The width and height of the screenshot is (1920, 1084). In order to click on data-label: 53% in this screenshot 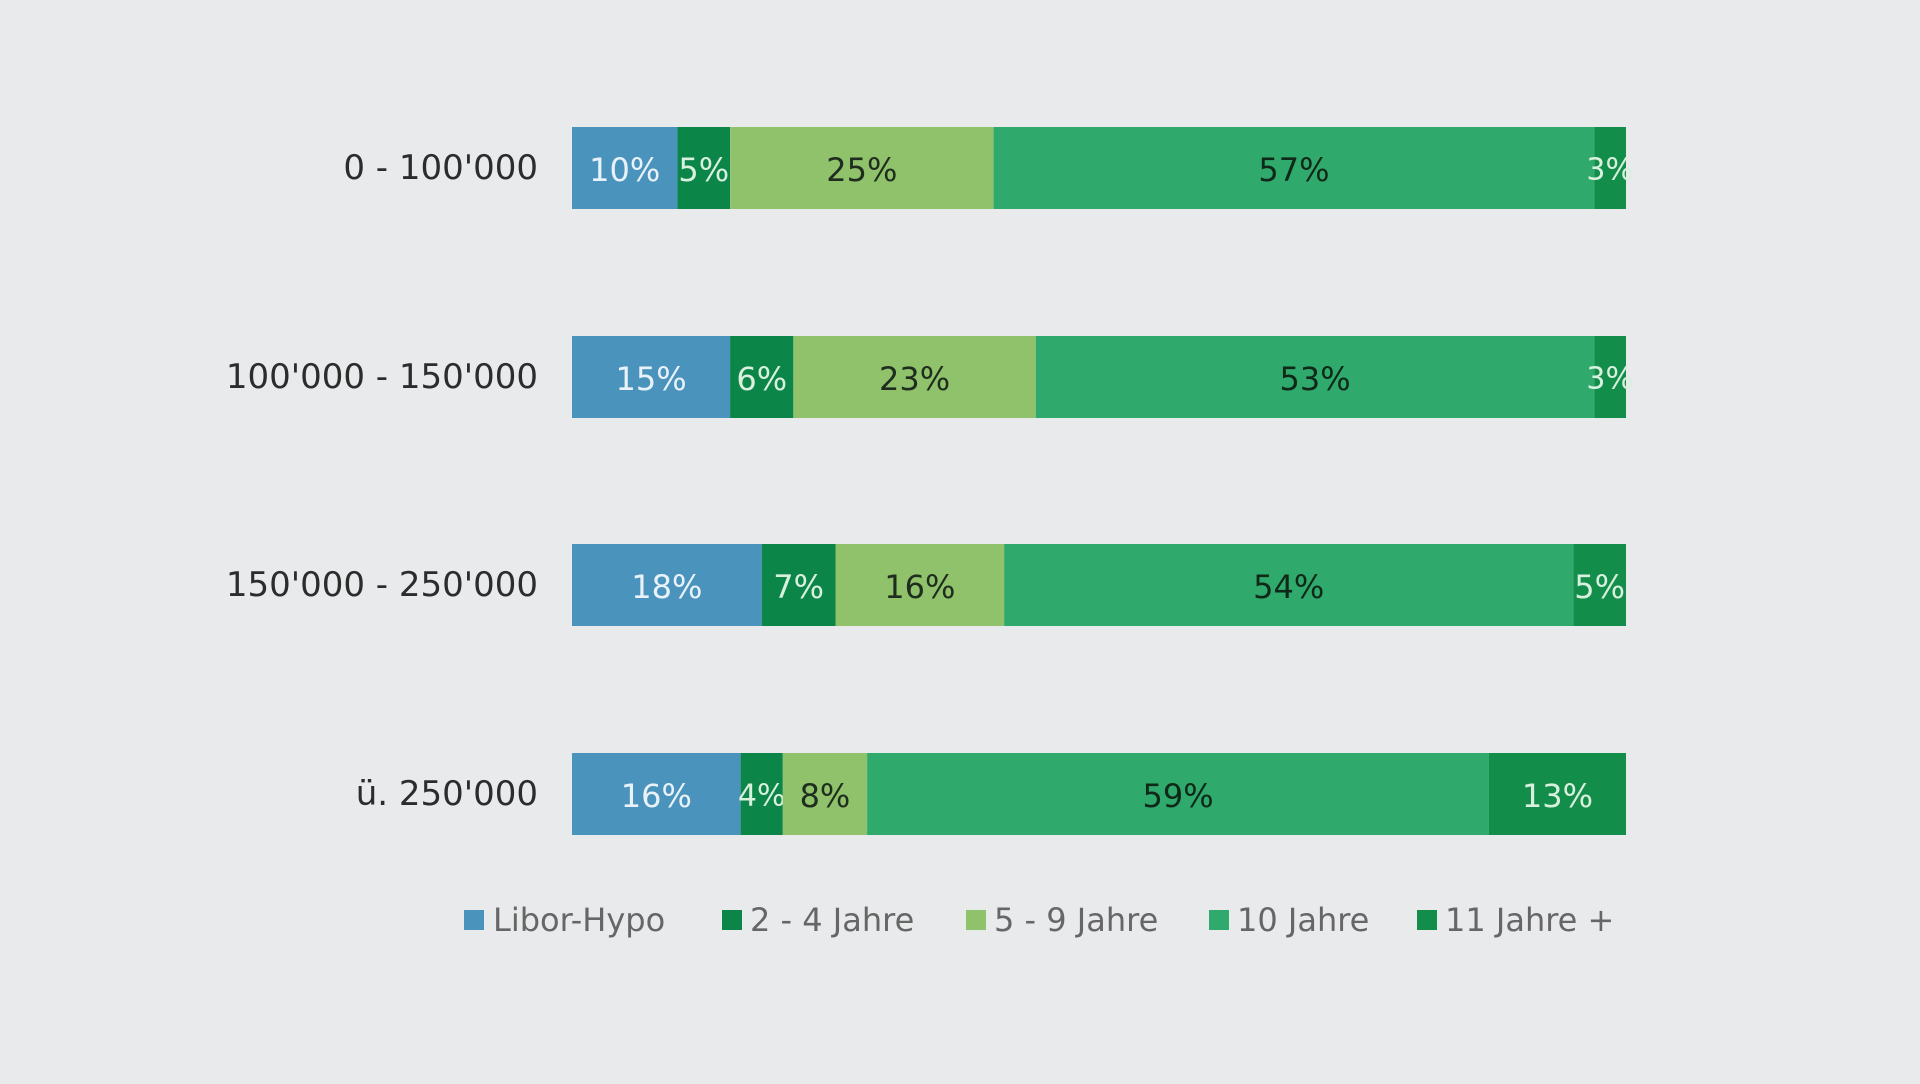, I will do `click(1315, 379)`.